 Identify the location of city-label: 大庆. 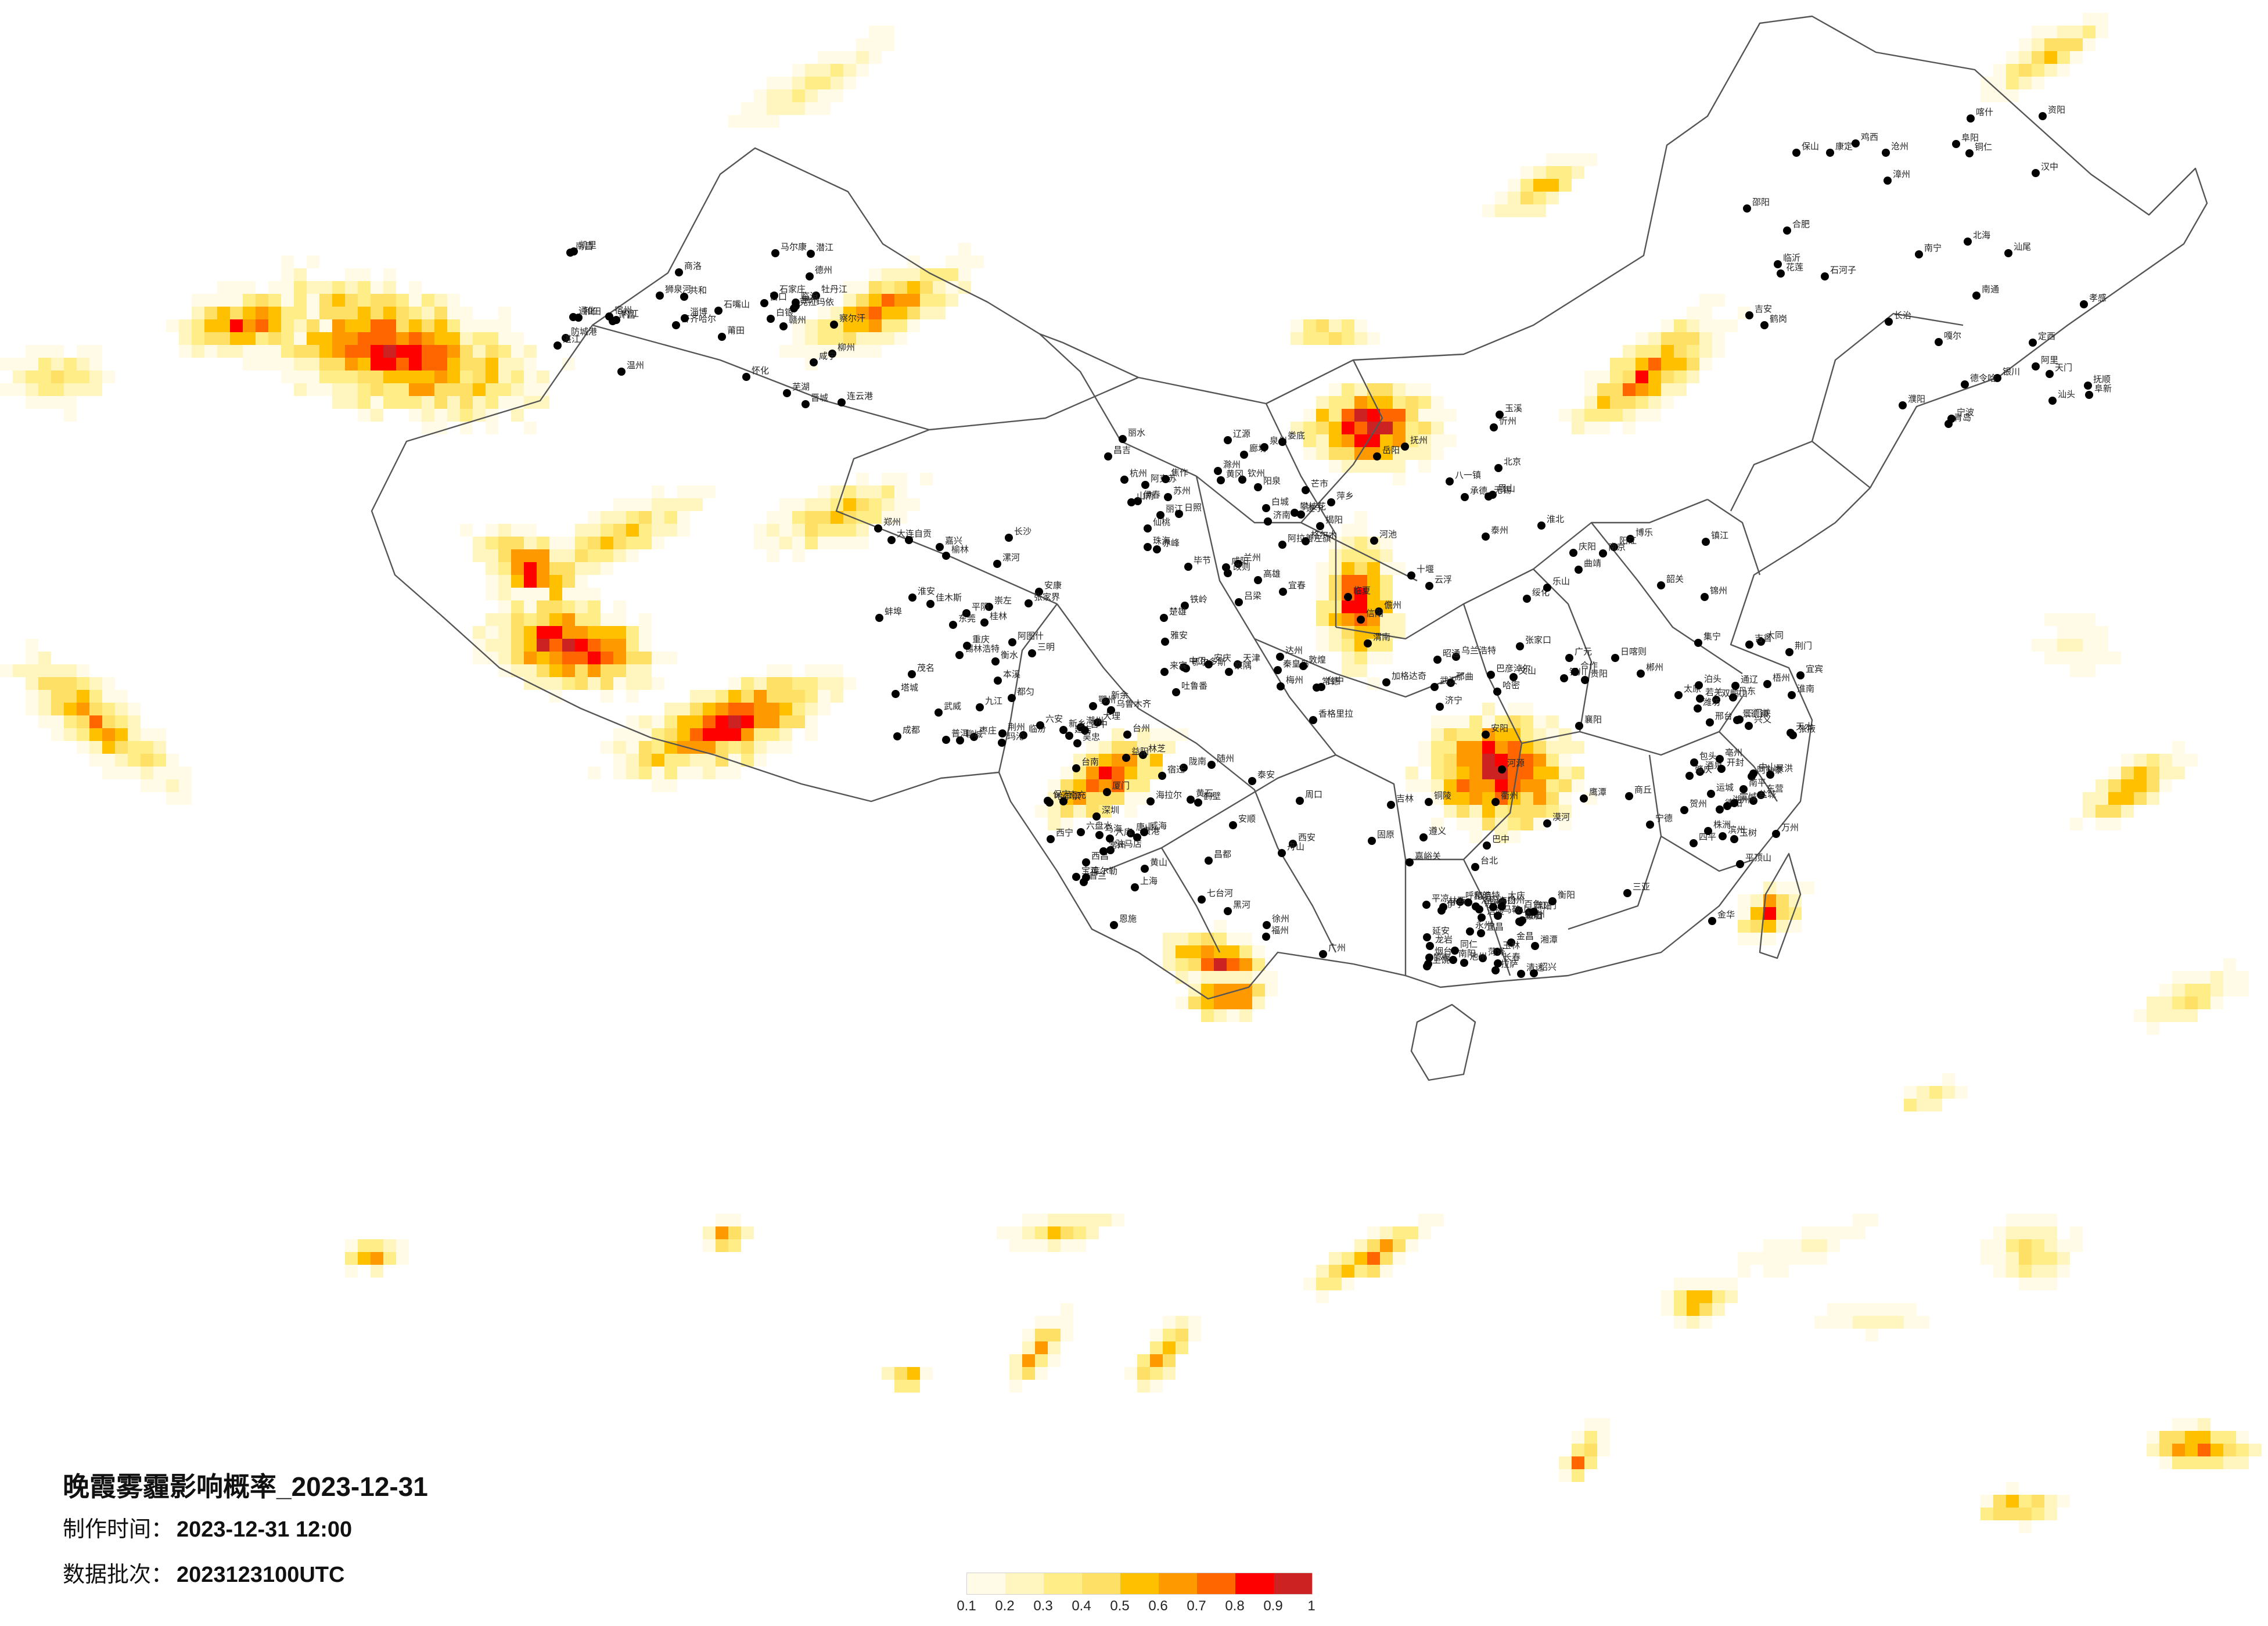
(1516, 895).